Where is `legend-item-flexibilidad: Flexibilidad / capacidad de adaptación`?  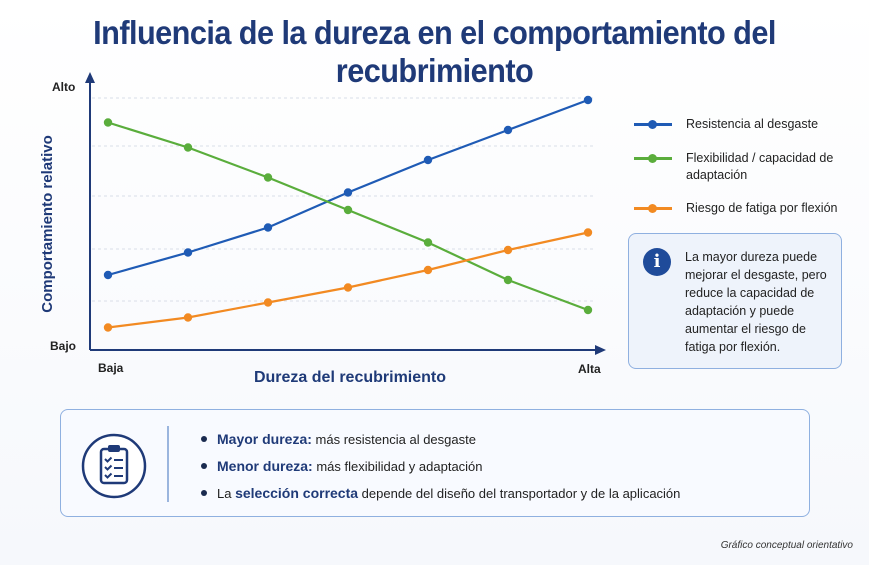
legend-item-flexibilidad: Flexibilidad / capacidad de adaptación is located at coordinates (746, 168).